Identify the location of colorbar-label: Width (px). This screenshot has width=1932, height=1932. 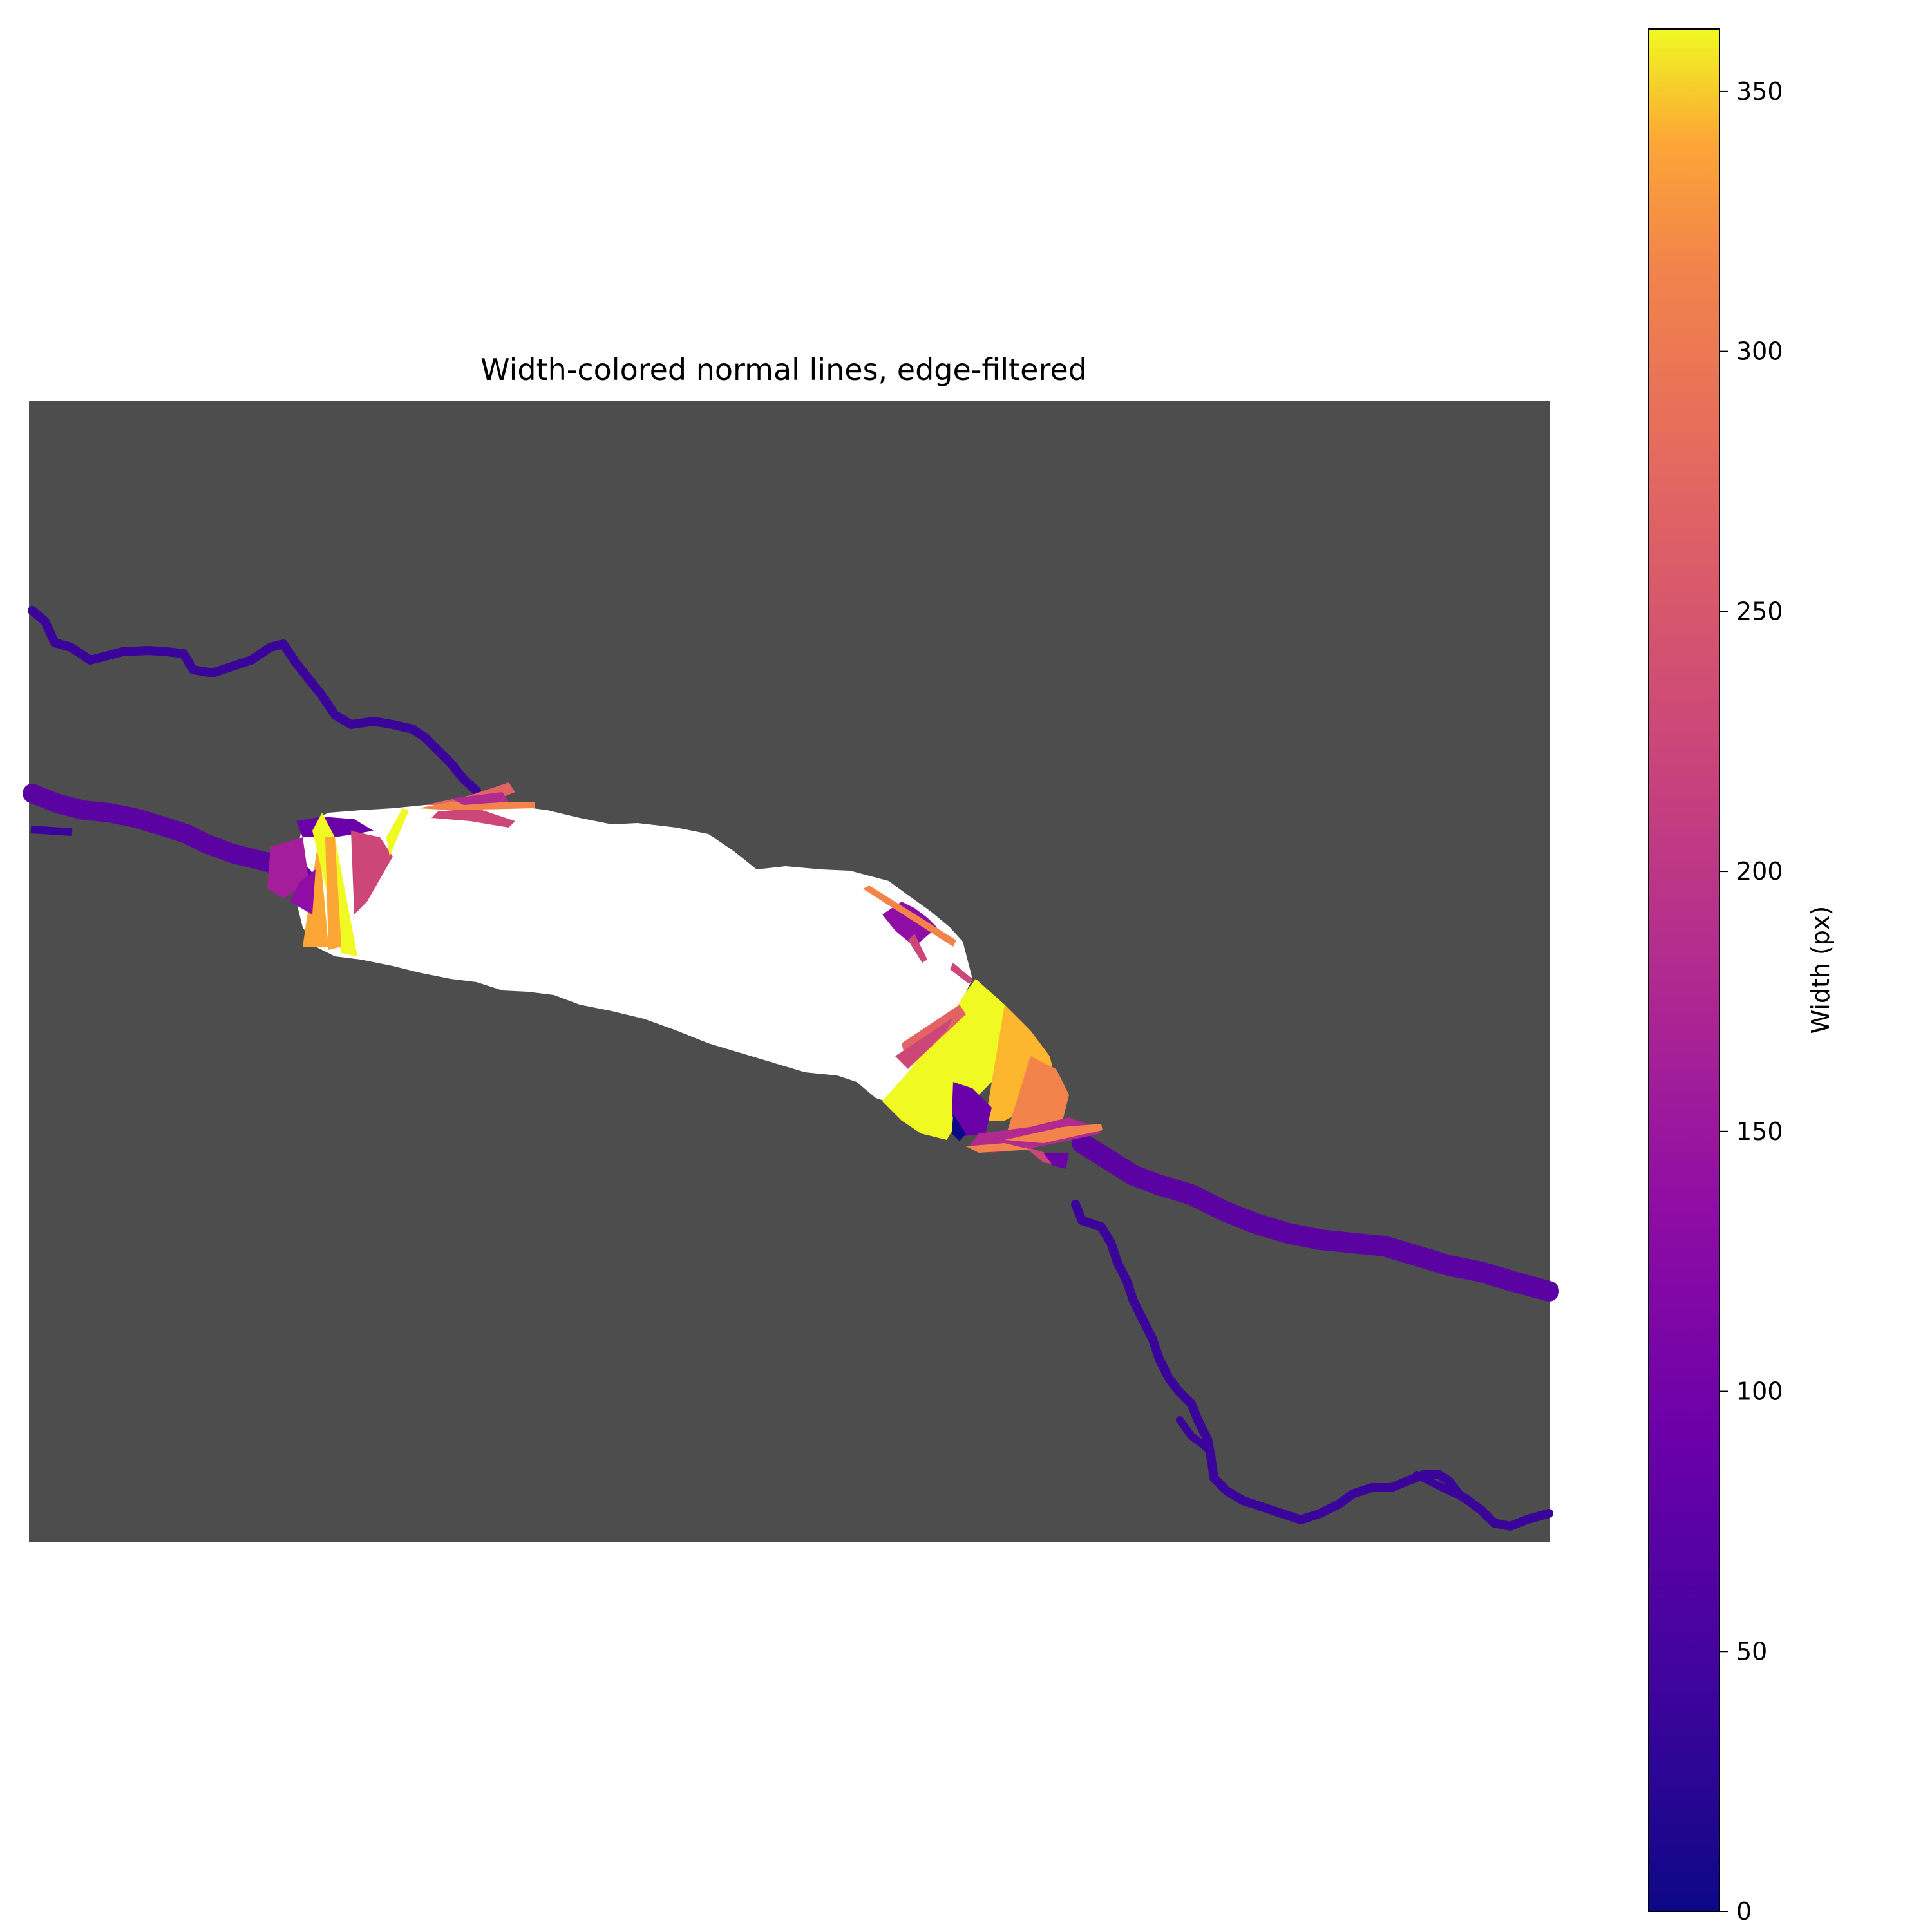
(1820, 970).